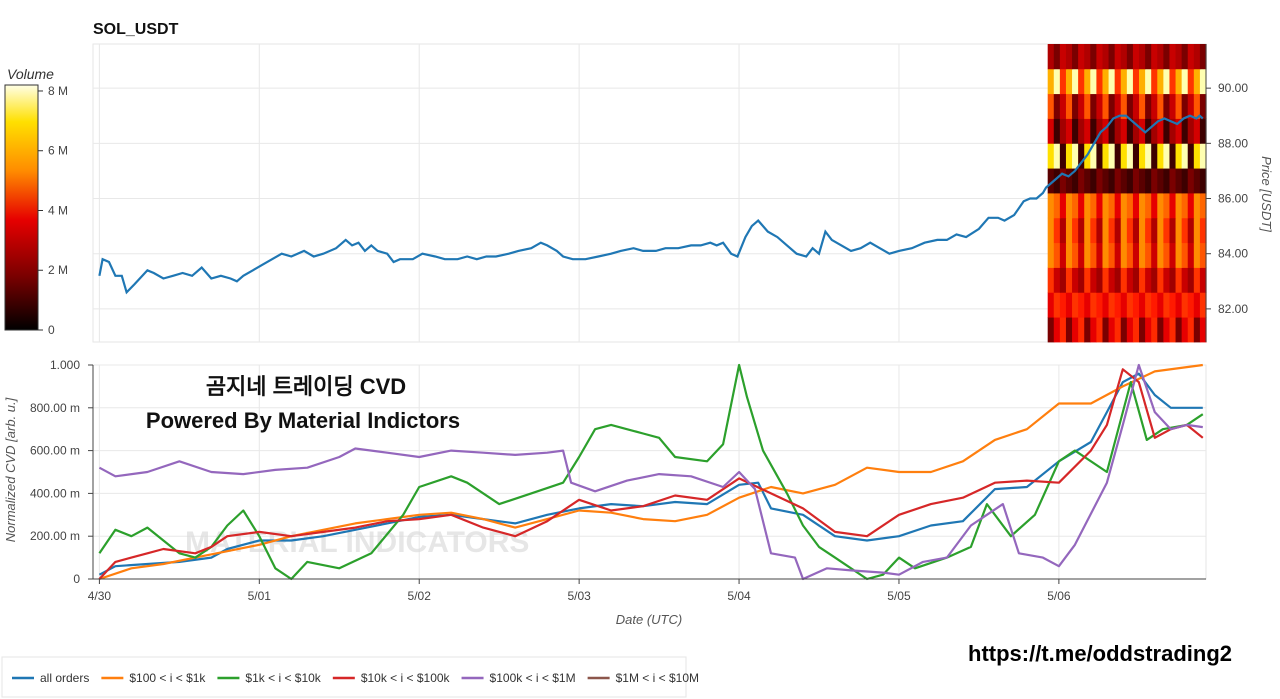 This screenshot has height=699, width=1280. I want to click on legend-item: $1M < i < $10M, so click(643, 678).